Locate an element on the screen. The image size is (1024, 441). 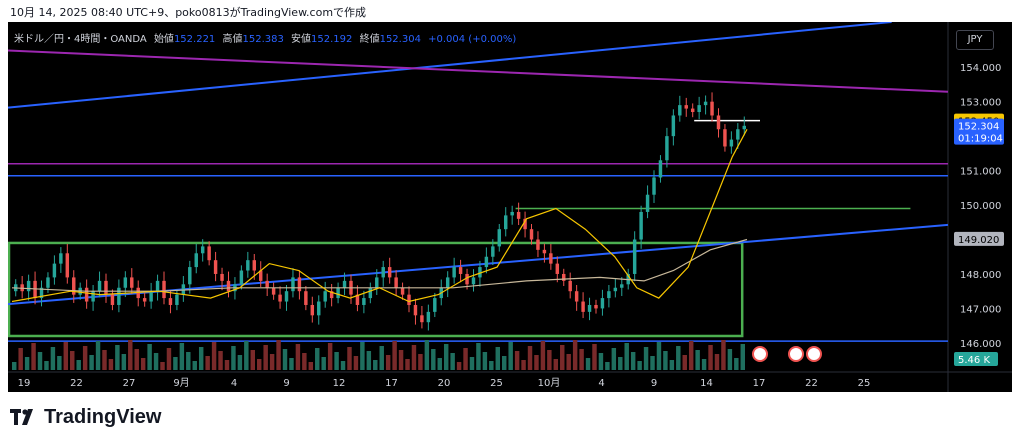
y-tick-label: 153.000 is located at coordinates (980, 103).